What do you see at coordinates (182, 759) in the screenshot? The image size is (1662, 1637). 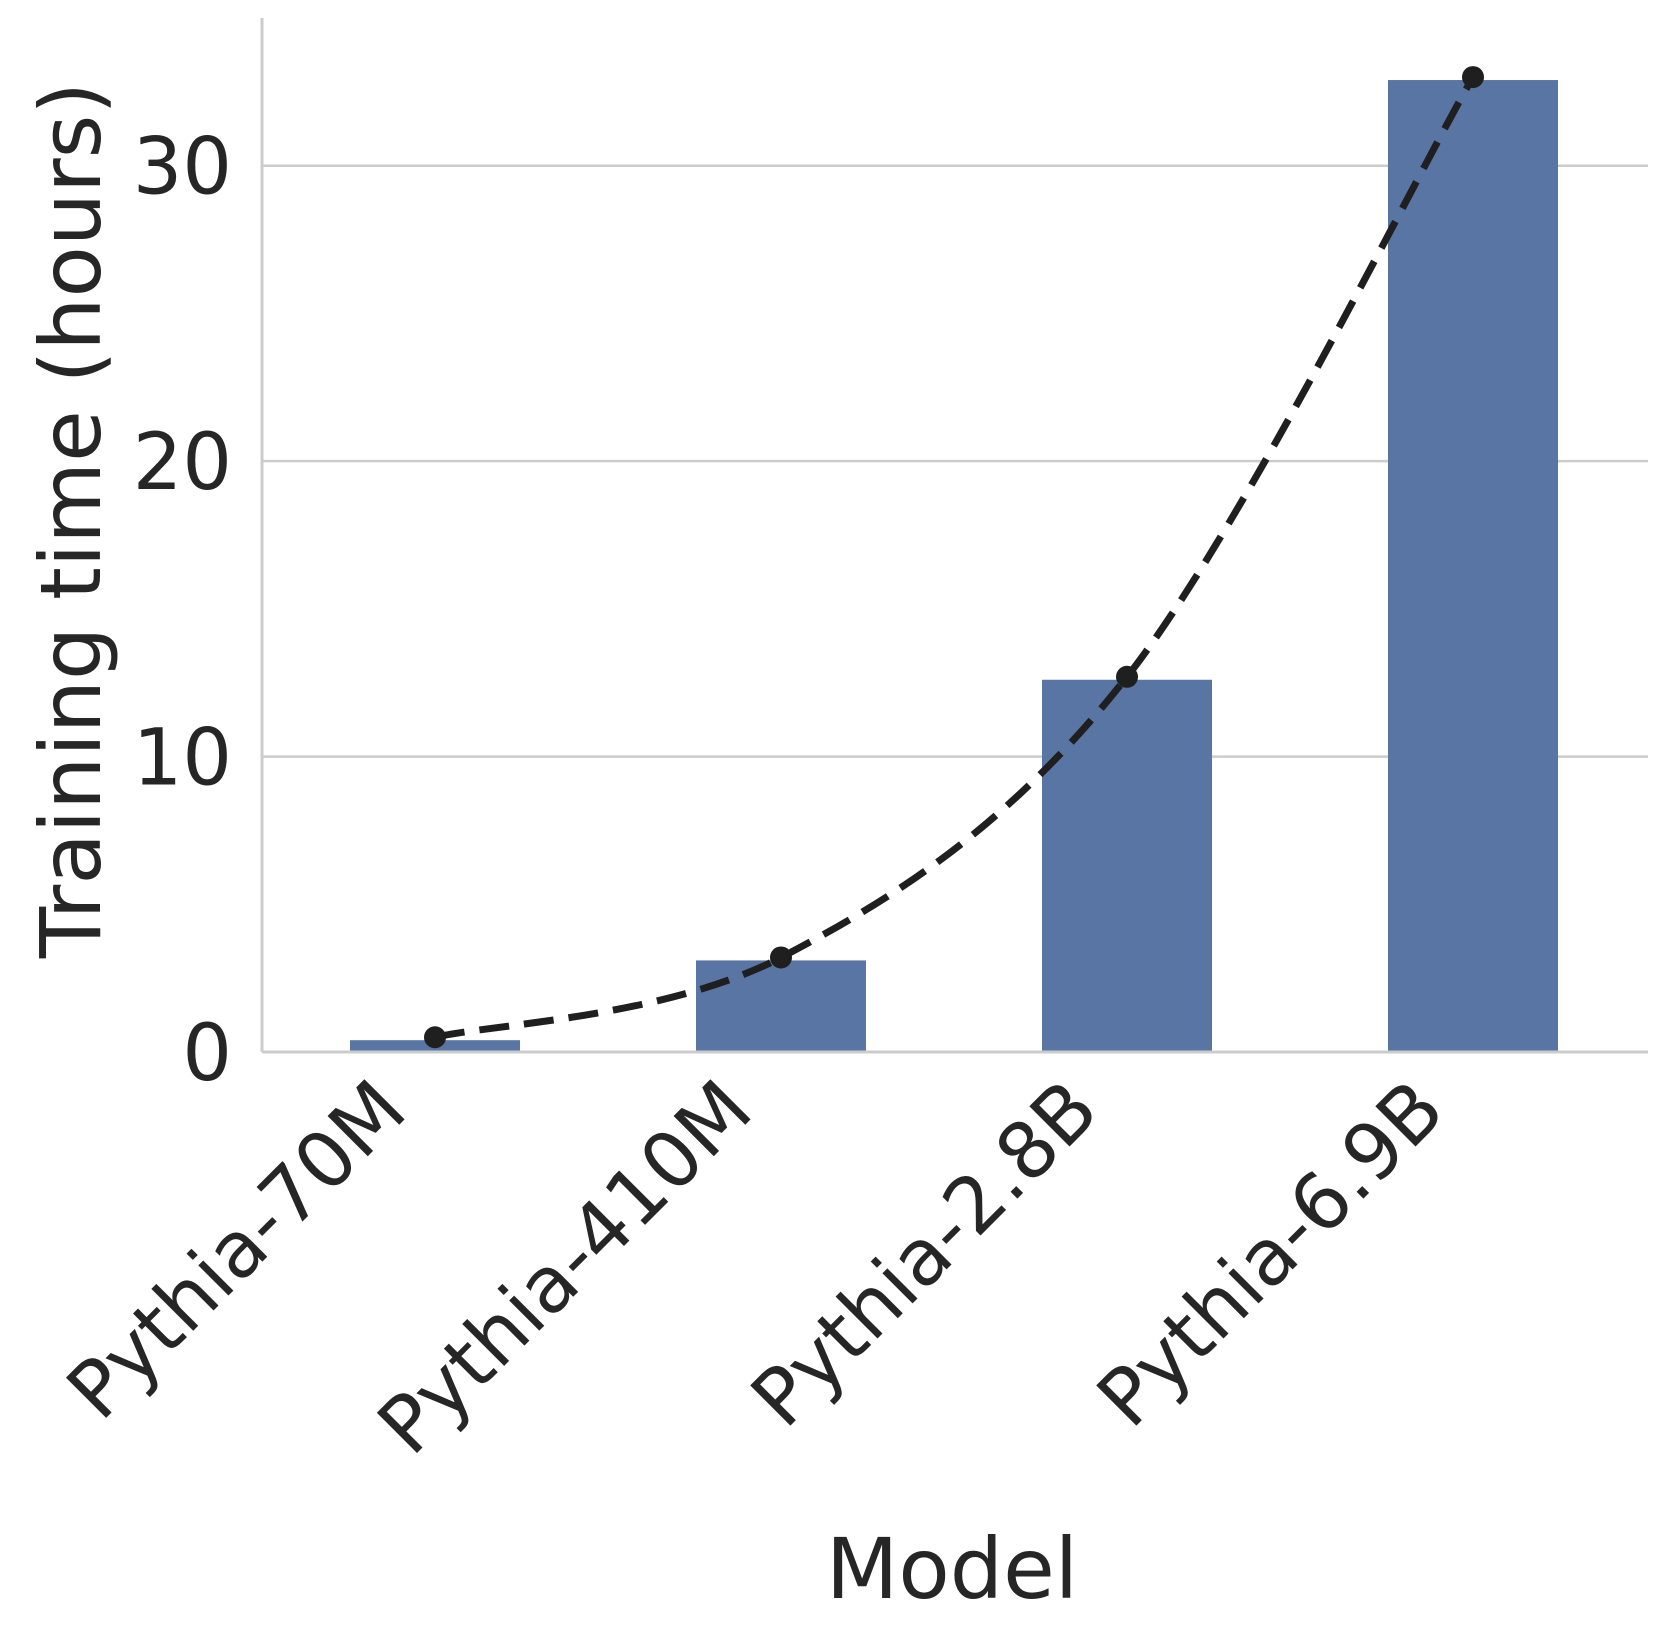 I see `y-tick-label: 10` at bounding box center [182, 759].